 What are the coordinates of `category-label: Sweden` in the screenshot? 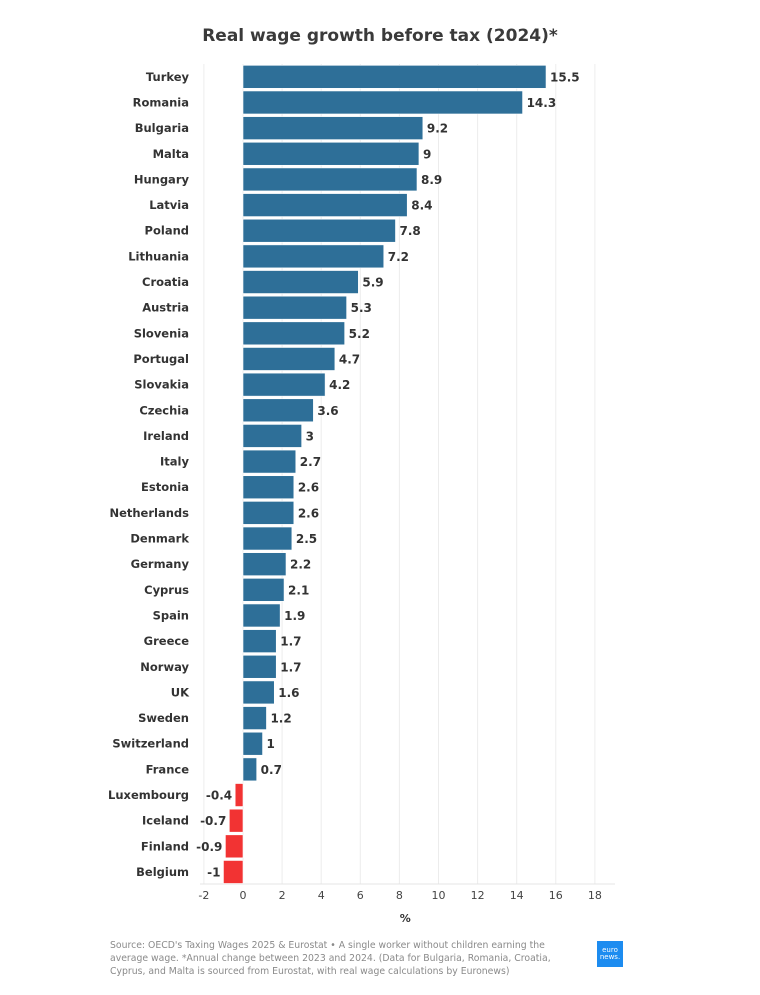 It's located at (163, 718).